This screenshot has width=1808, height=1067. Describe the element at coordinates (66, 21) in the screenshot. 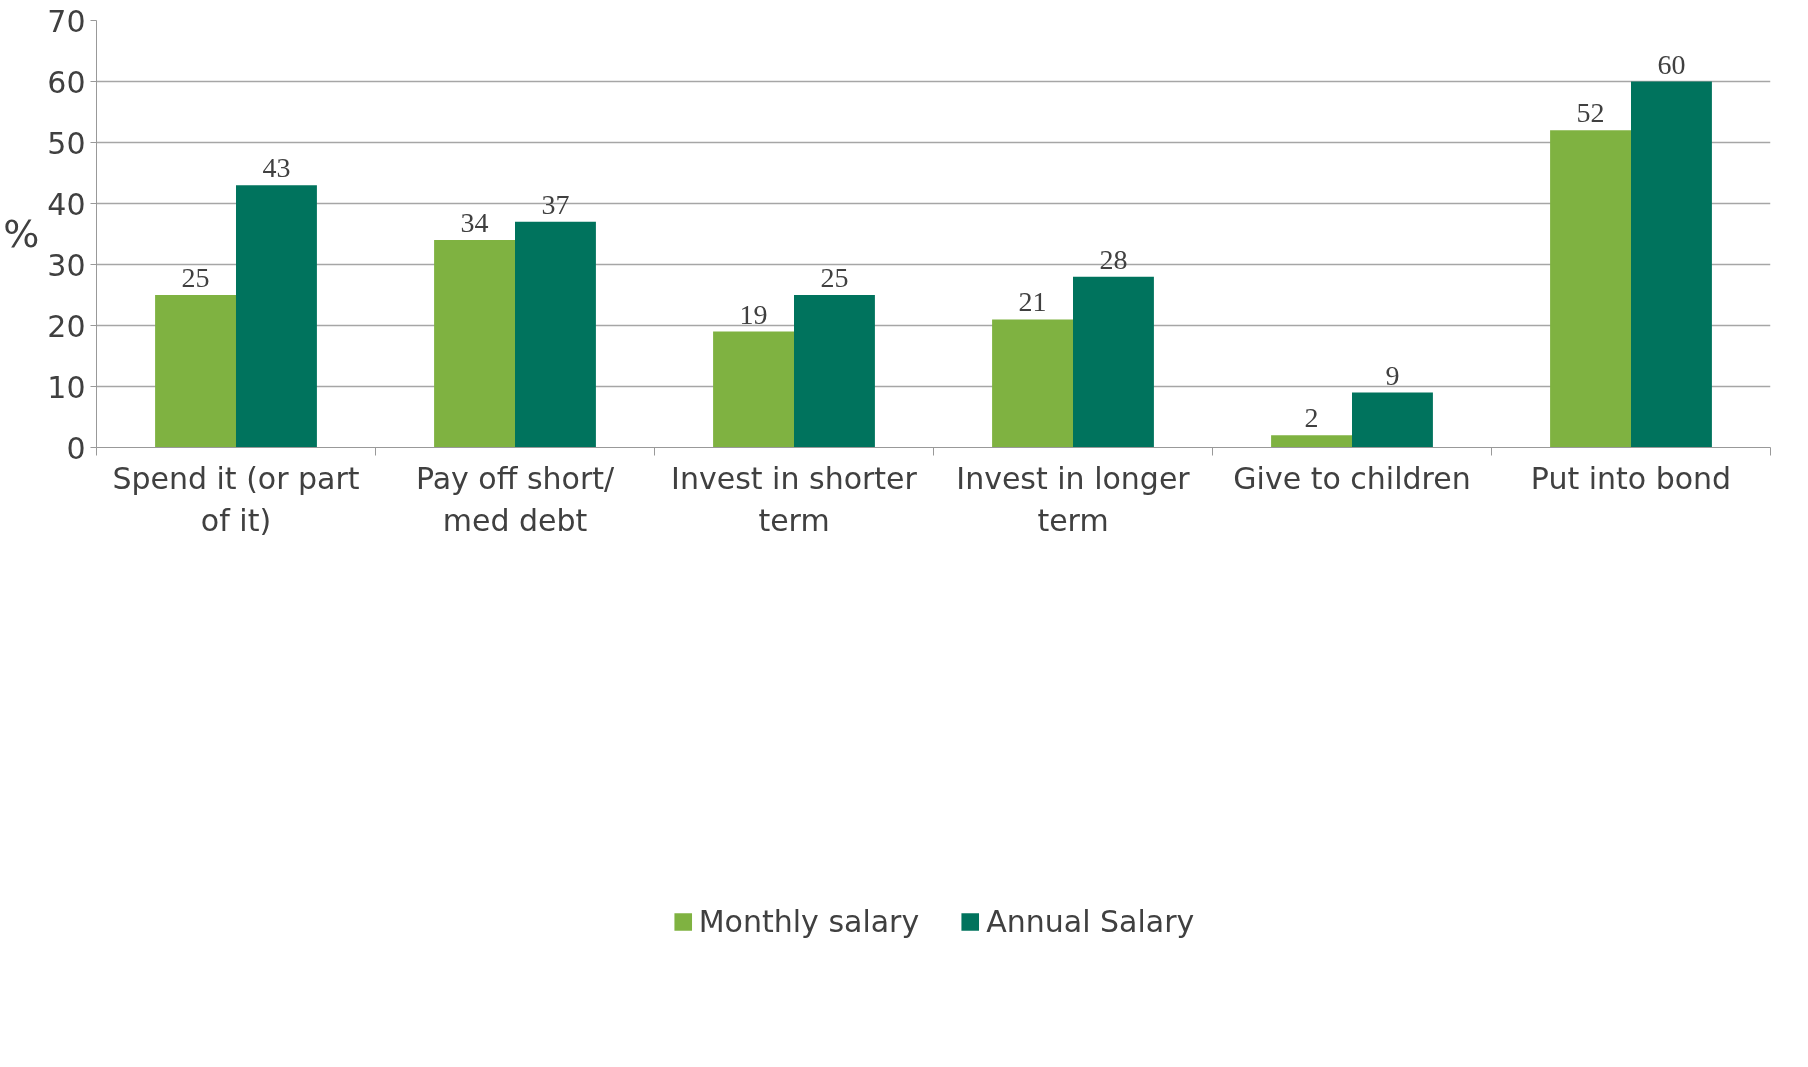

I see `y-tick-label: 70` at that location.